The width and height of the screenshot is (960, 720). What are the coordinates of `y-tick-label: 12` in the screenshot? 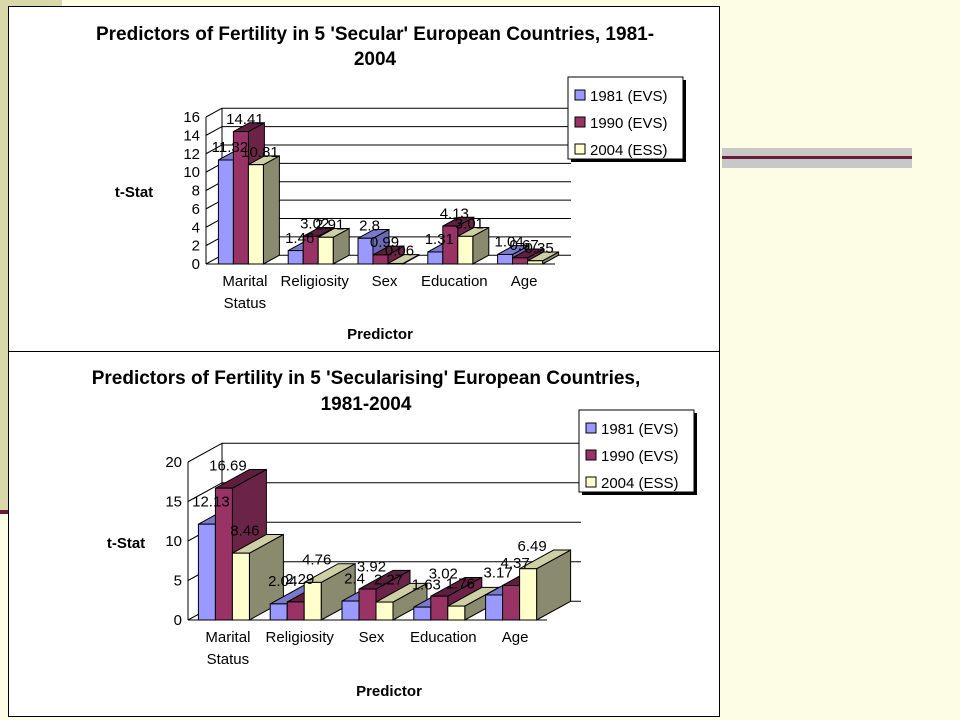 It's located at (191, 154).